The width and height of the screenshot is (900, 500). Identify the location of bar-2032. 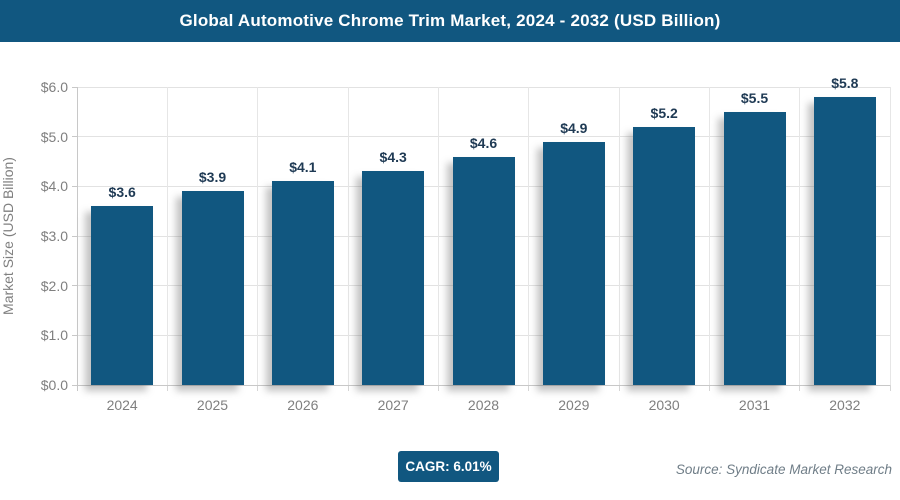
(844, 240).